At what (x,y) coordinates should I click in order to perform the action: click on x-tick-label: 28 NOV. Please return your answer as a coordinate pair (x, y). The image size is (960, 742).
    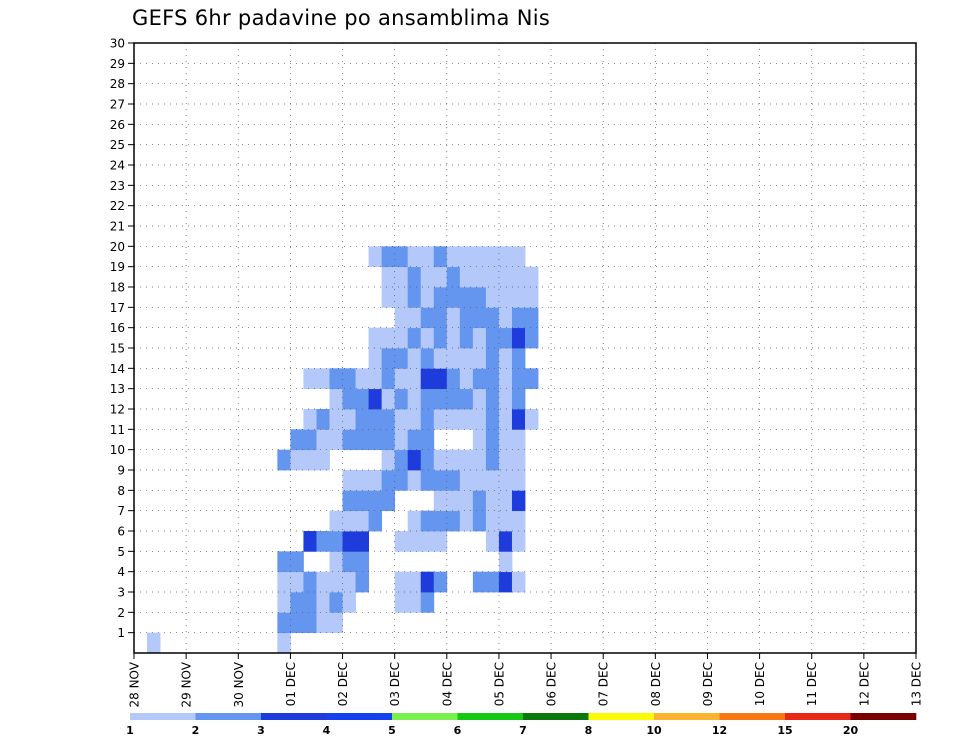
    Looking at the image, I should click on (135, 684).